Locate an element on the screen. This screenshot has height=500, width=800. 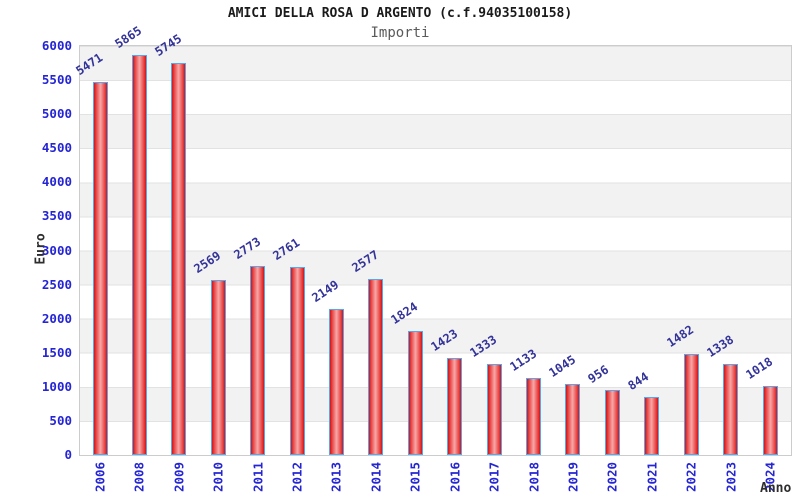
y-tick-label: 2500 is located at coordinates (56, 284).